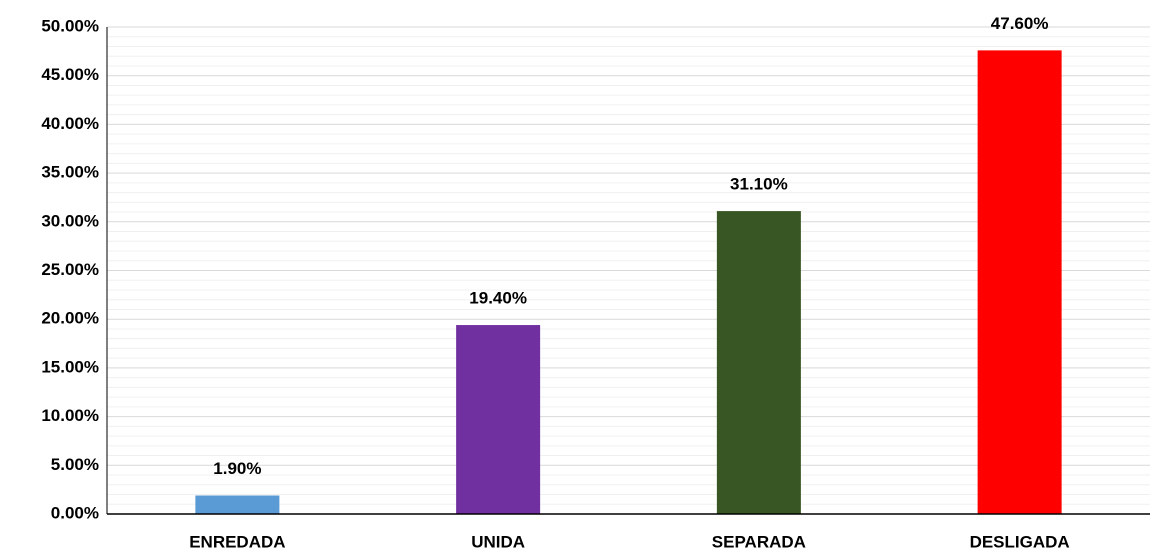  Describe the element at coordinates (759, 541) in the screenshot. I see `x-tick-label: SEPARADA` at that location.